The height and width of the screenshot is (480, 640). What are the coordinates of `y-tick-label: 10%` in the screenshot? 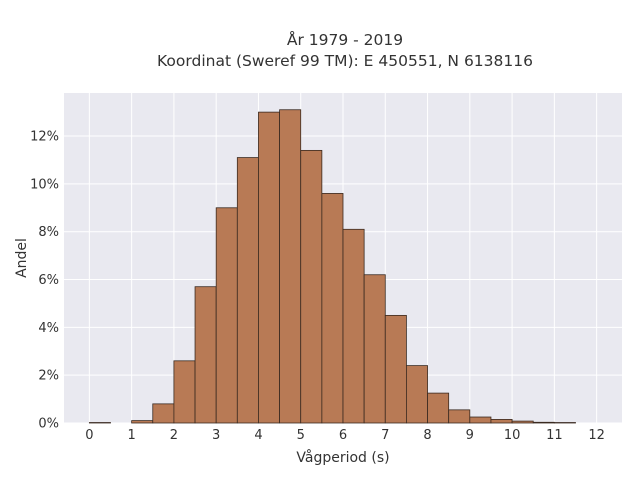 It's located at (44, 184).